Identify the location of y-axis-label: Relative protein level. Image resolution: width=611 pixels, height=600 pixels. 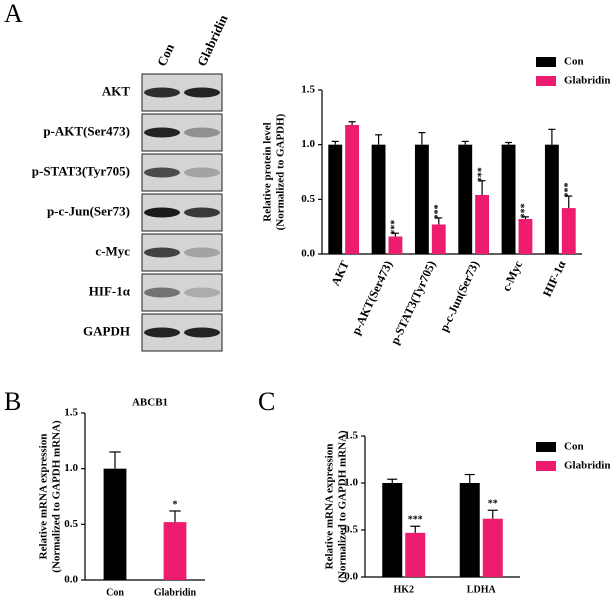
(268, 171).